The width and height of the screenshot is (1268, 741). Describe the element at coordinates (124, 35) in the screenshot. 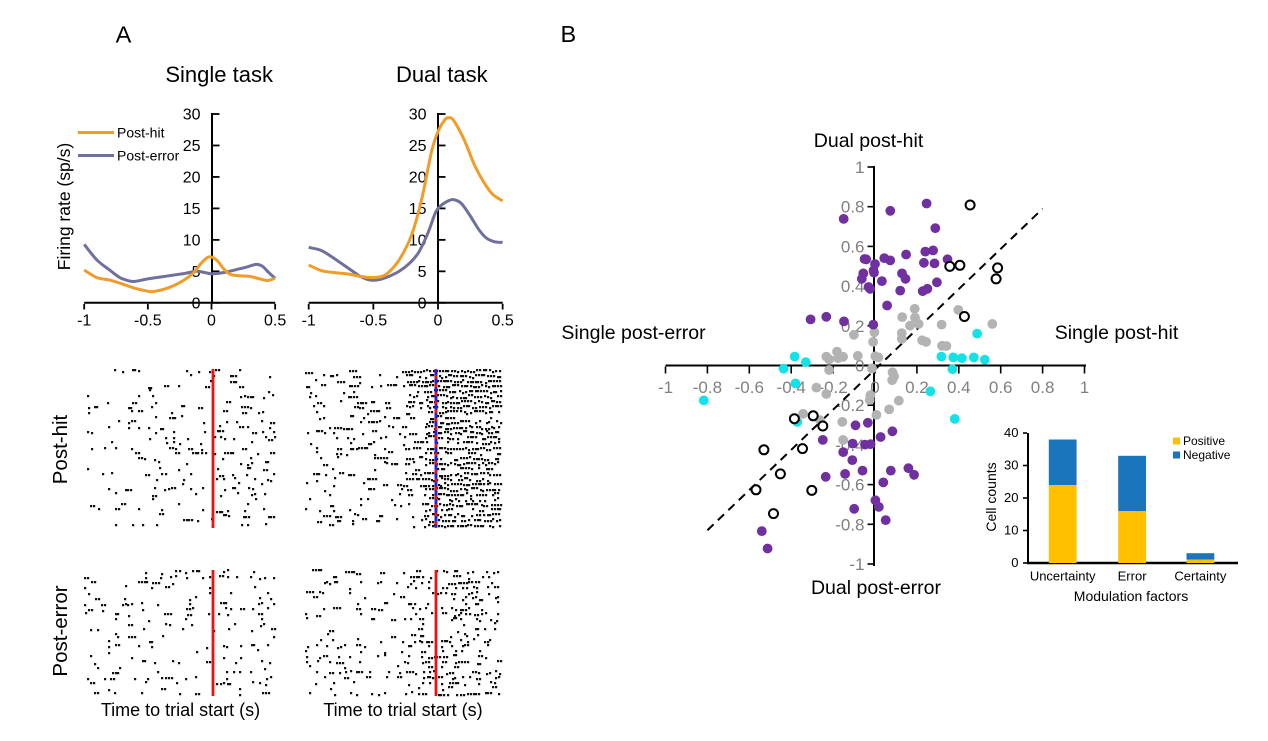

I see `svg-text: A` at that location.